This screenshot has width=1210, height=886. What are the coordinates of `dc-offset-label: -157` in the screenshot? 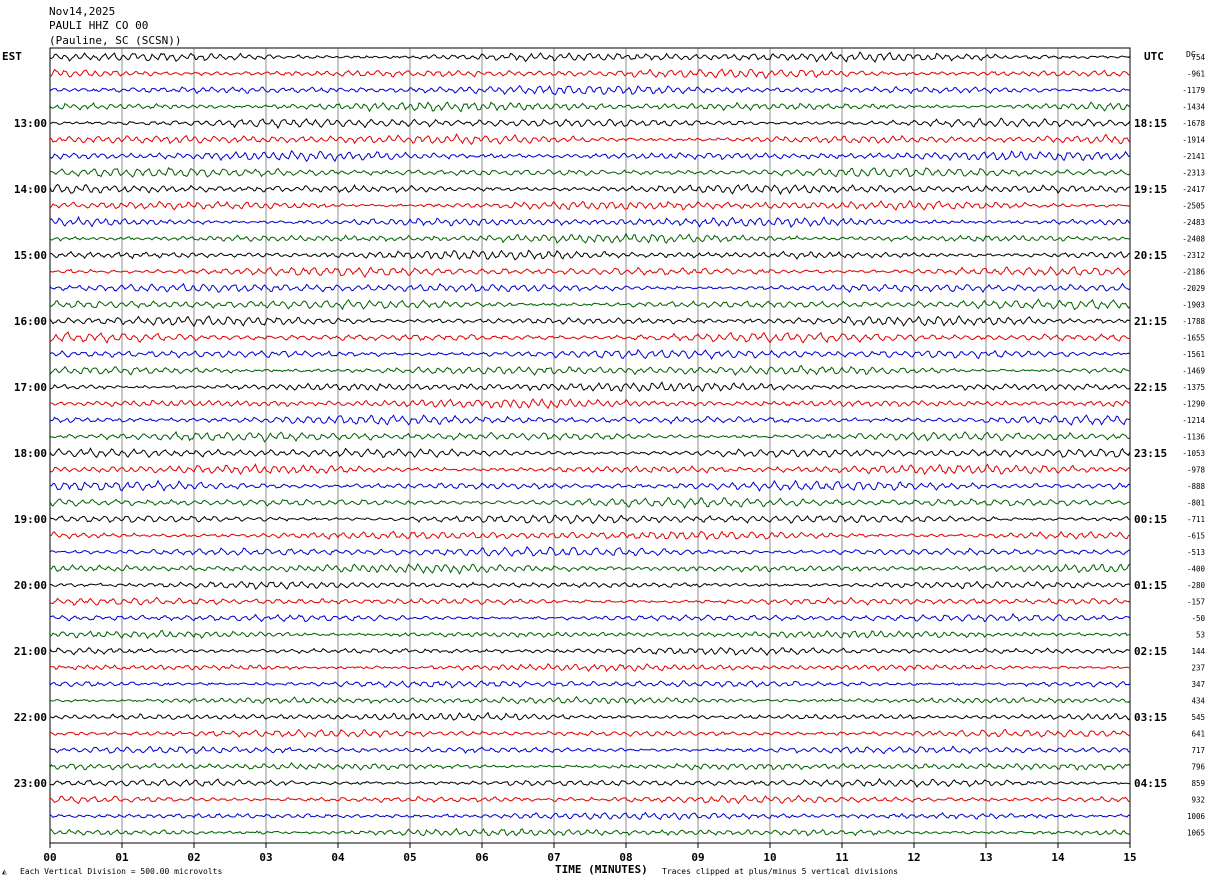 It's located at (1196, 602).